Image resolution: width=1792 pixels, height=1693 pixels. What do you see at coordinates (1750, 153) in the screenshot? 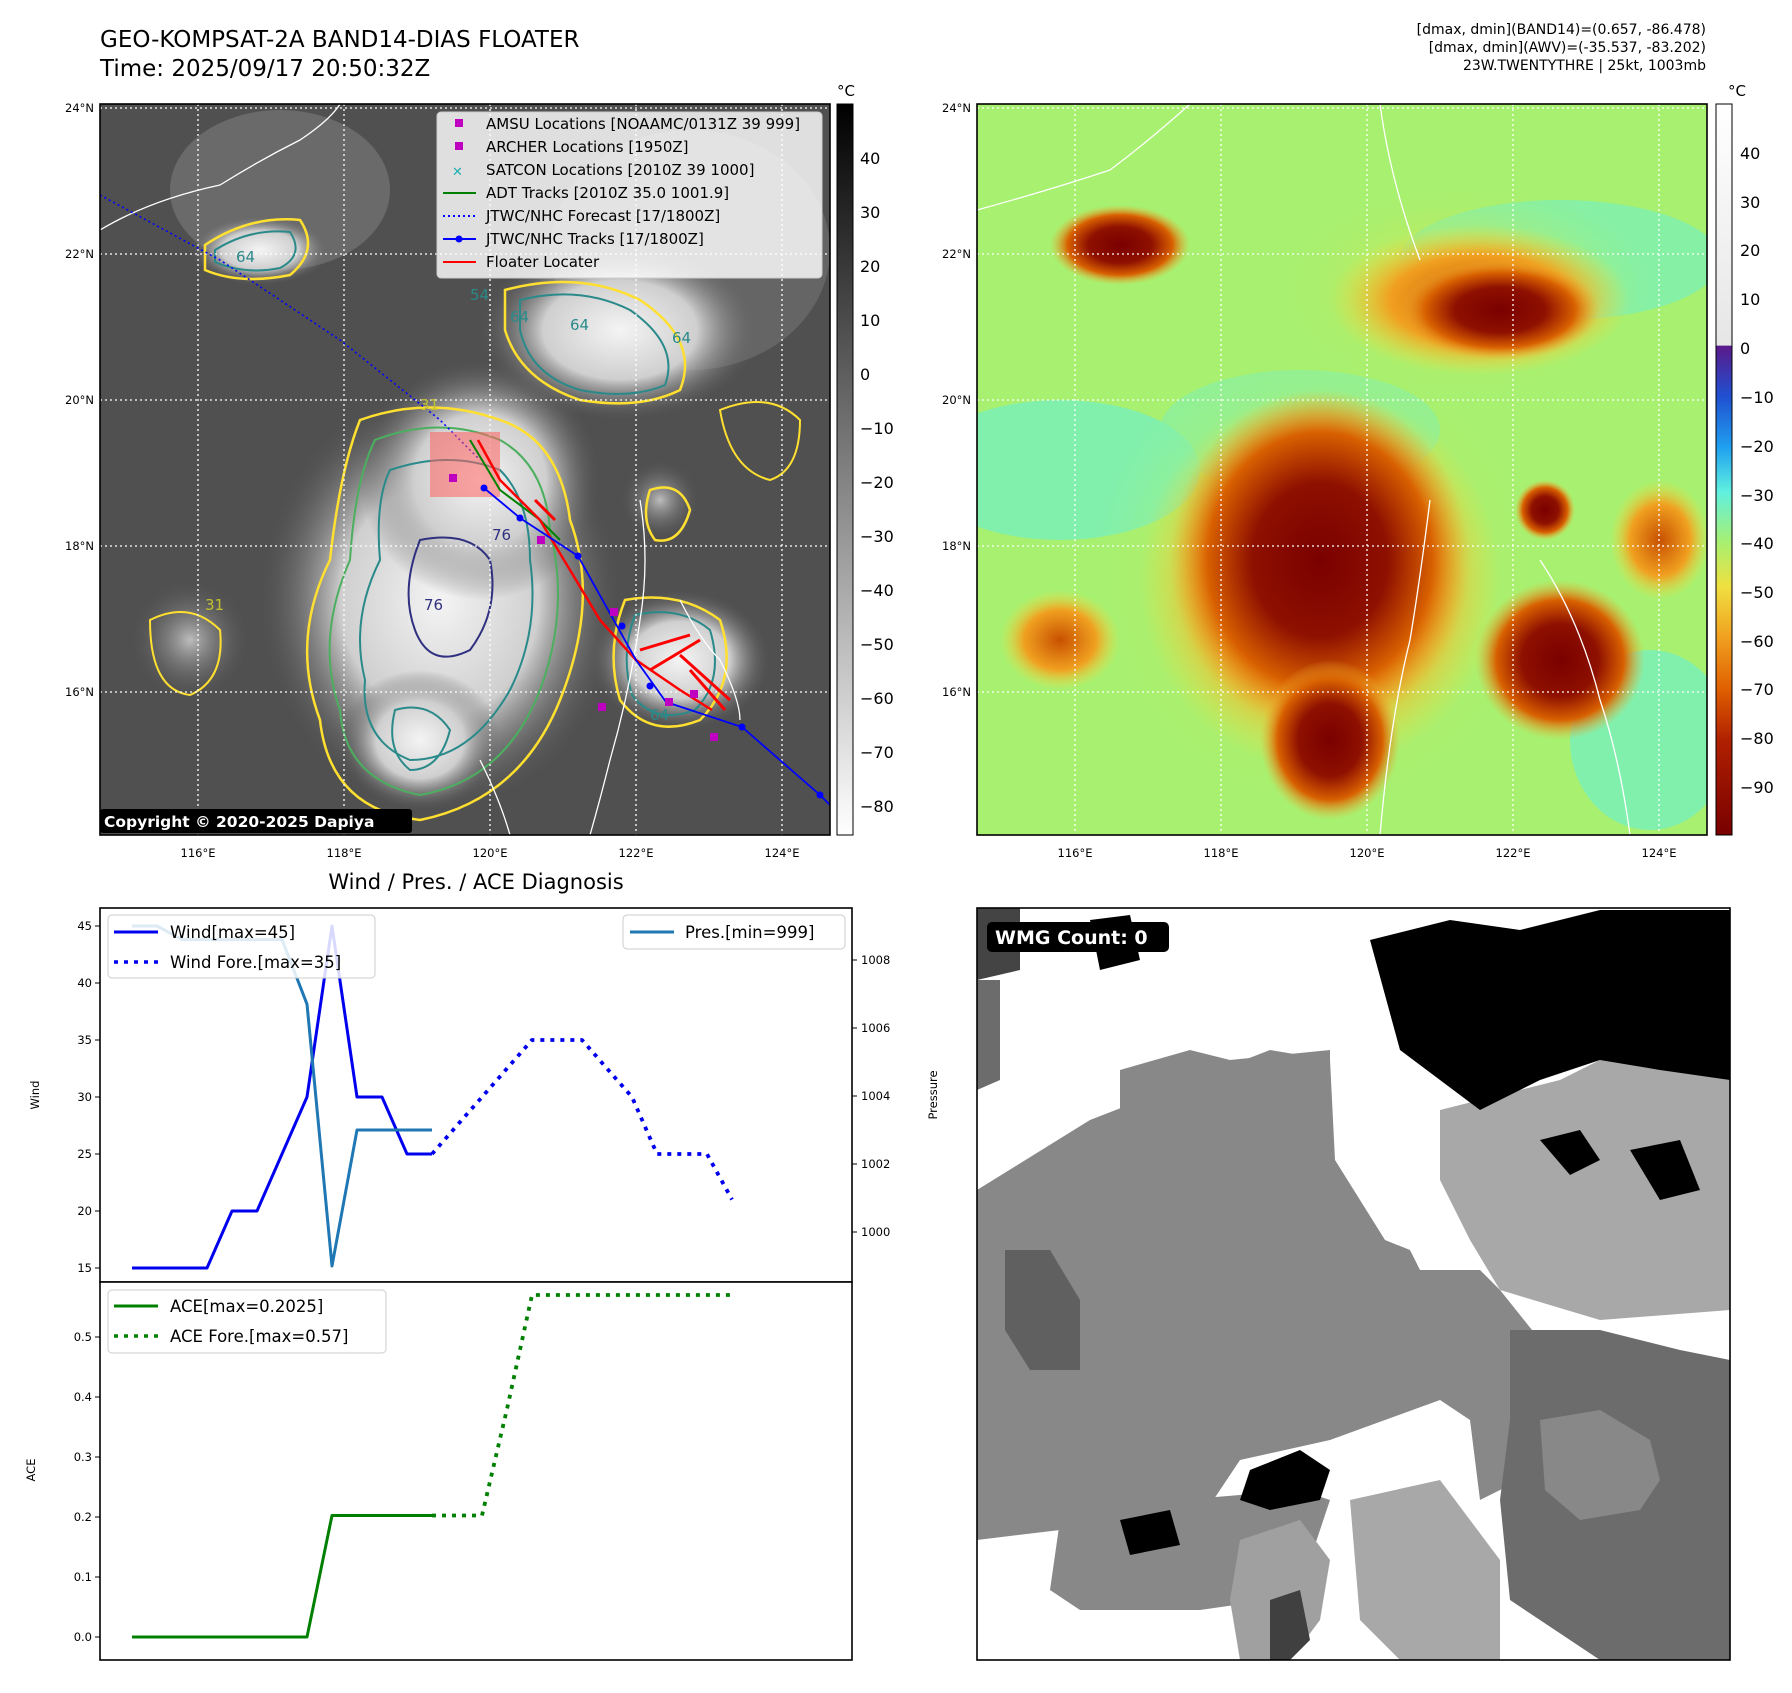
I see `colorbar-tick: 40` at bounding box center [1750, 153].